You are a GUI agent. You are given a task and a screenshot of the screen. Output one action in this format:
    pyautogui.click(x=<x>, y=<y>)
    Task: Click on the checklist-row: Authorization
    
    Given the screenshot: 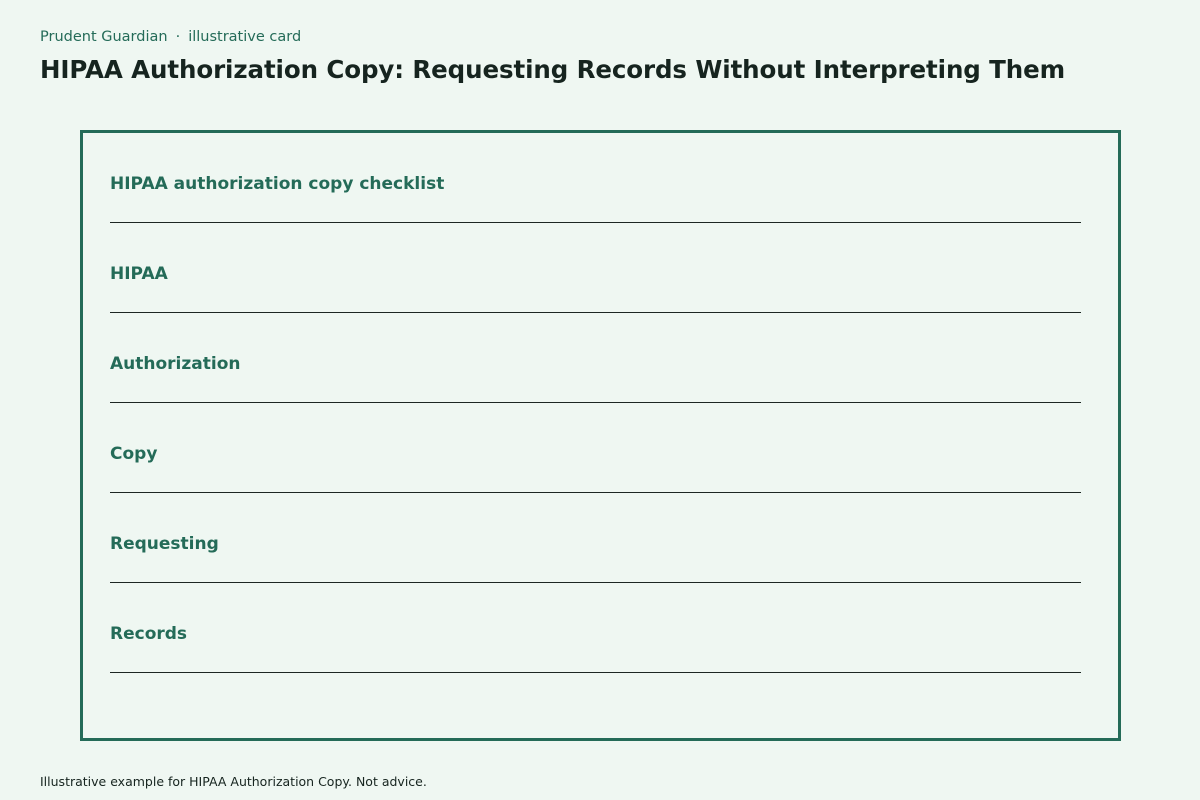 What is the action you would take?
    pyautogui.click(x=595, y=358)
    